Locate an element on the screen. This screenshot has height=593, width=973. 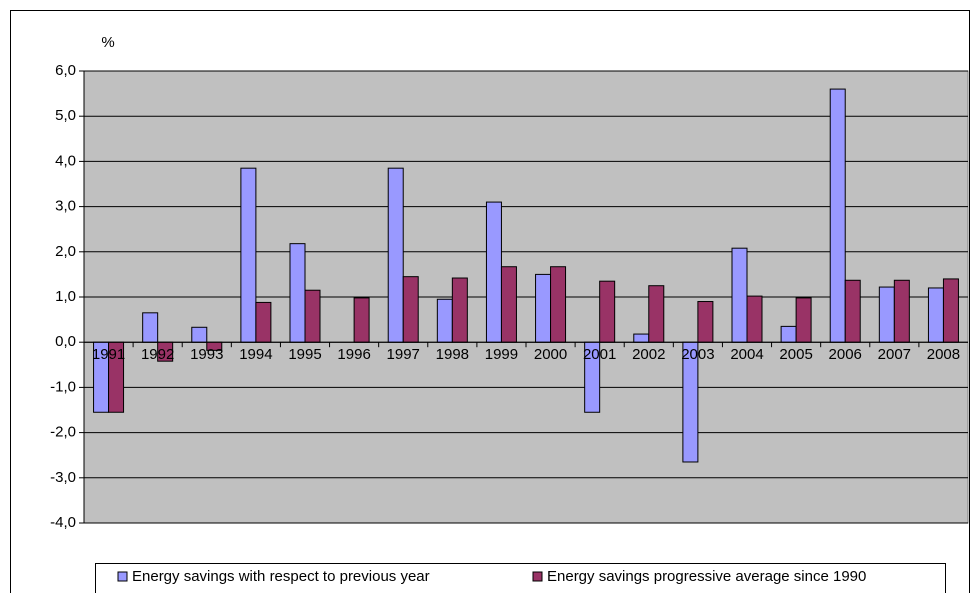
y-tick-label: -3,0 is located at coordinates (63, 477).